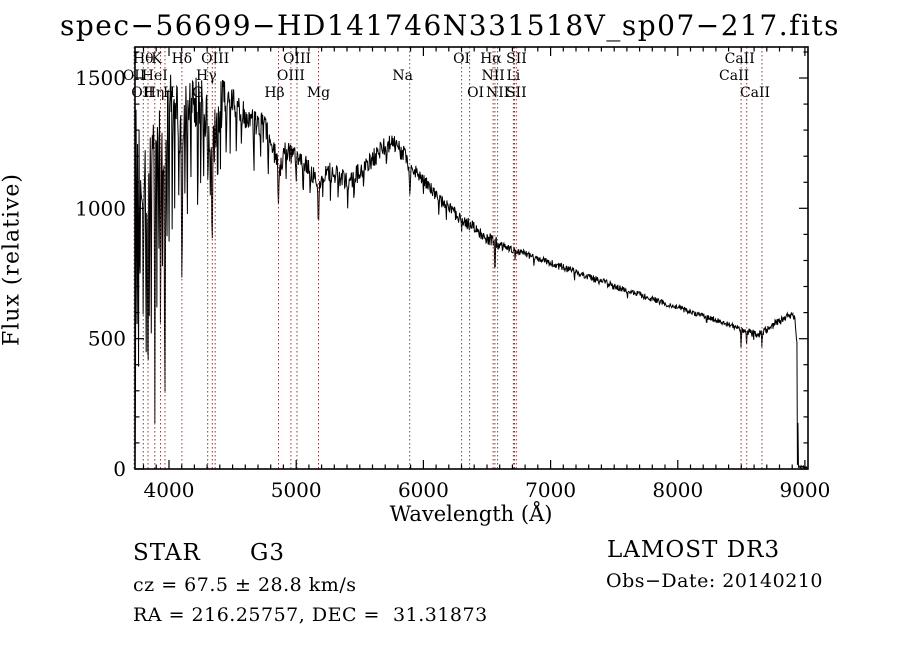 The height and width of the screenshot is (649, 900). Describe the element at coordinates (318, 93) in the screenshot. I see `spectral-line-label: Mg` at that location.